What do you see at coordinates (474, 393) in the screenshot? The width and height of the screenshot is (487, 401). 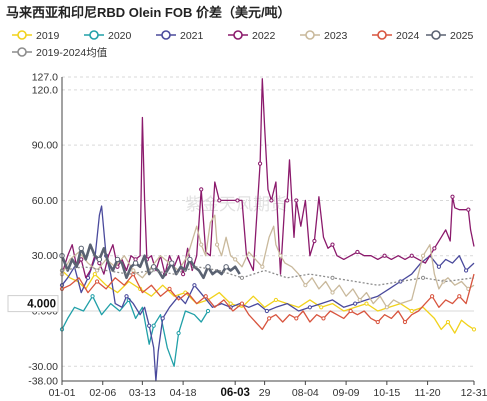 I see `x-tick-label: 12-31` at bounding box center [474, 393].